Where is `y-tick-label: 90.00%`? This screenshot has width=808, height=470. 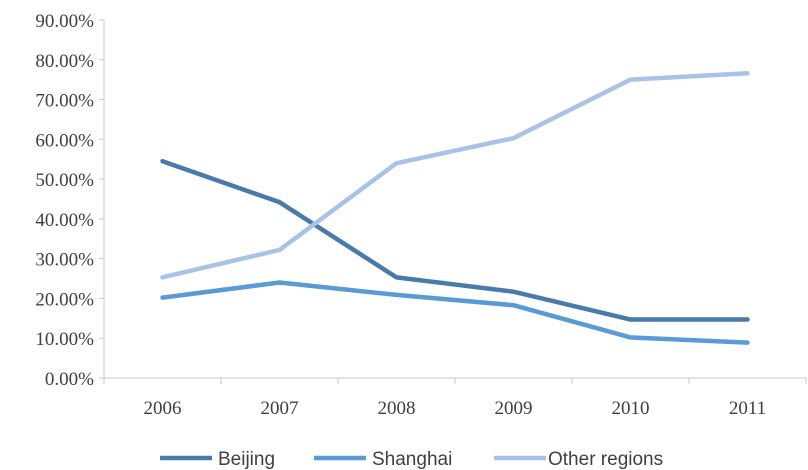 y-tick-label: 90.00% is located at coordinates (64, 21).